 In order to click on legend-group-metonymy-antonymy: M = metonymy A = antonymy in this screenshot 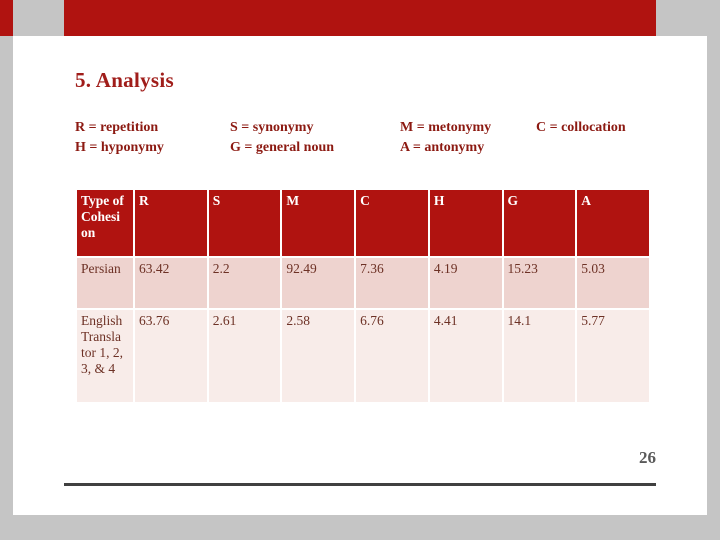, I will do `click(468, 138)`.